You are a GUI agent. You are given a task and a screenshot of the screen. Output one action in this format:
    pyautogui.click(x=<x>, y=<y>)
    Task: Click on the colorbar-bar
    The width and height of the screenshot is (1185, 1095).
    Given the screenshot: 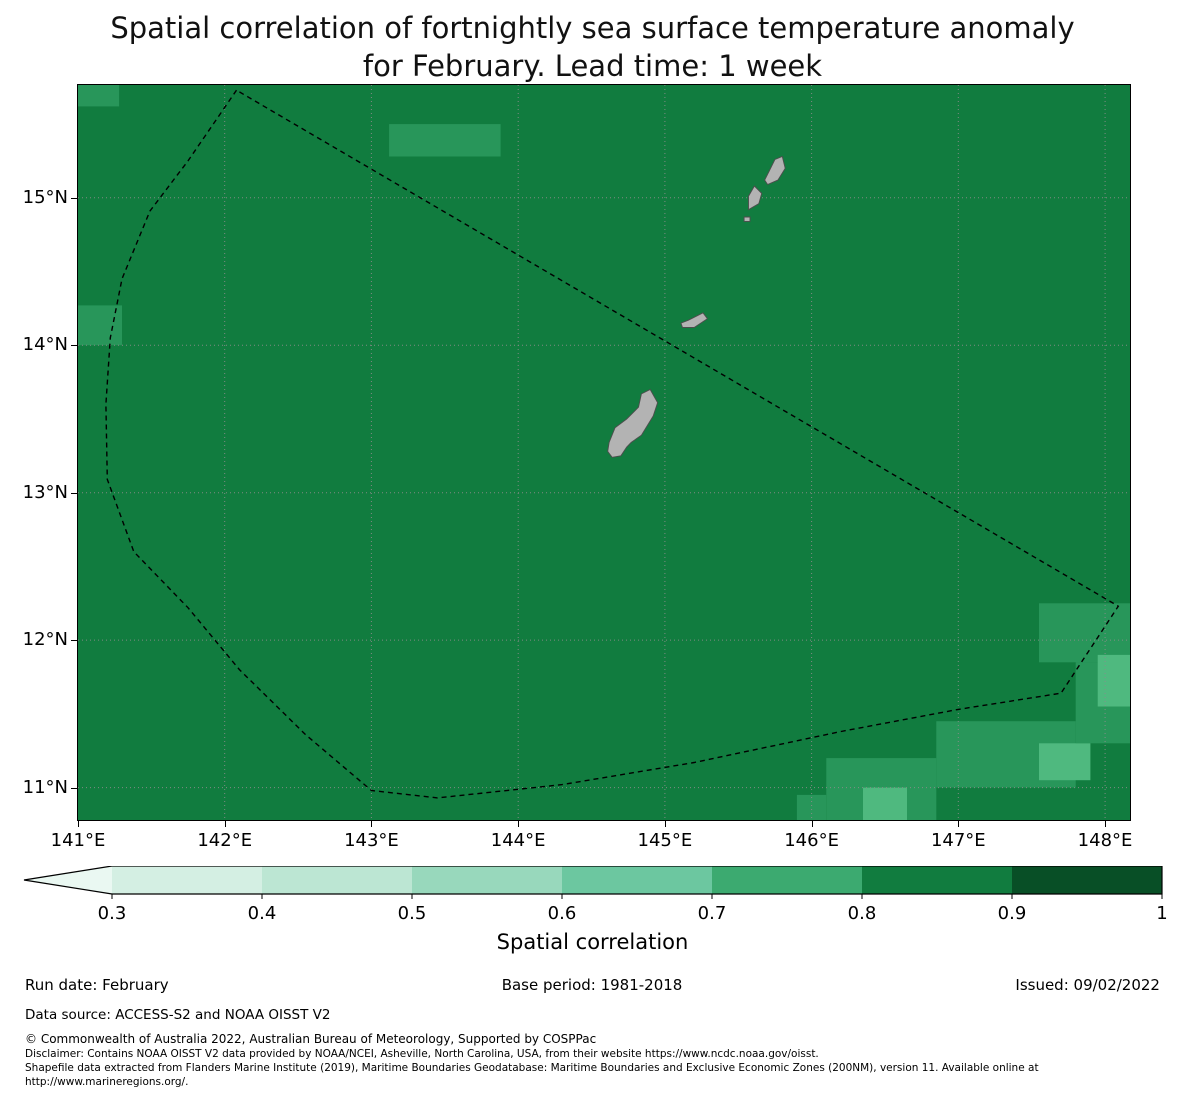 What is the action you would take?
    pyautogui.click(x=593, y=882)
    